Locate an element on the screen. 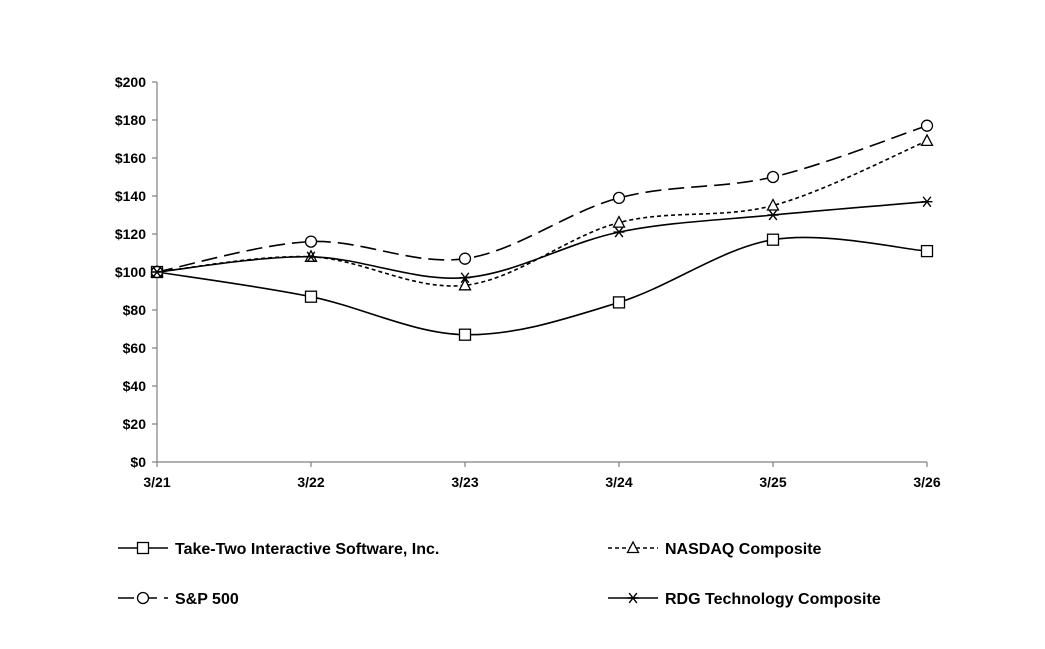 The image size is (1045, 649). y-tick-label: $100 is located at coordinates (130, 272).